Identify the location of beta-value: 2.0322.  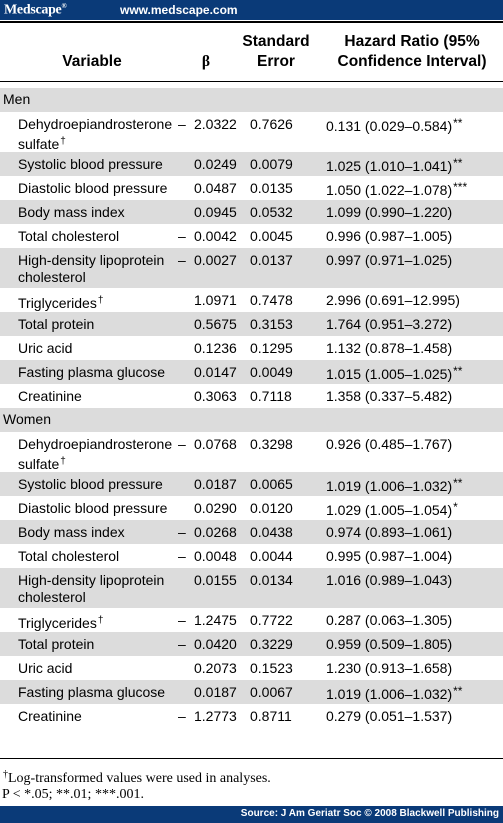
(215, 124).